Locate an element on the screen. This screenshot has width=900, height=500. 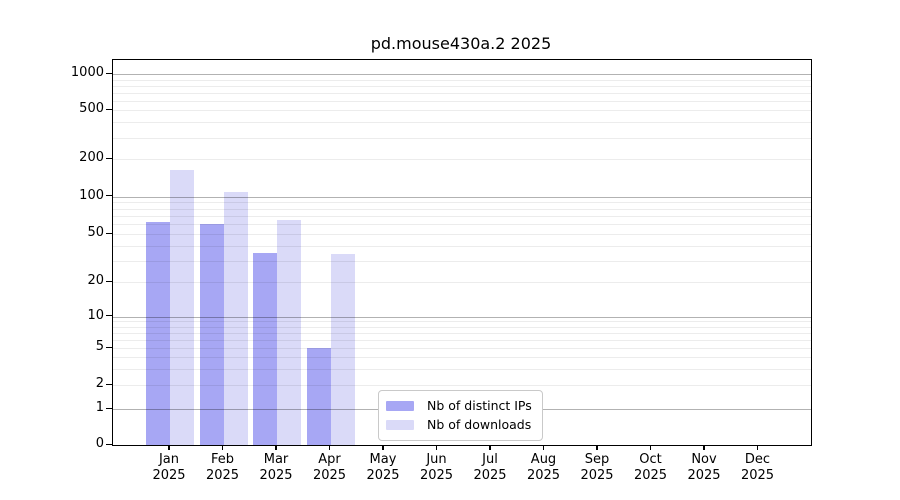
bar-jan-downloads is located at coordinates (182, 307).